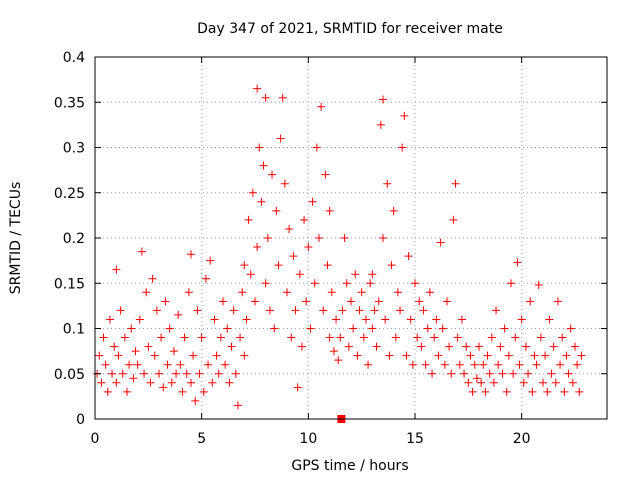 Image resolution: width=640 pixels, height=480 pixels. What do you see at coordinates (415, 439) in the screenshot?
I see `x-tick-label: 15` at bounding box center [415, 439].